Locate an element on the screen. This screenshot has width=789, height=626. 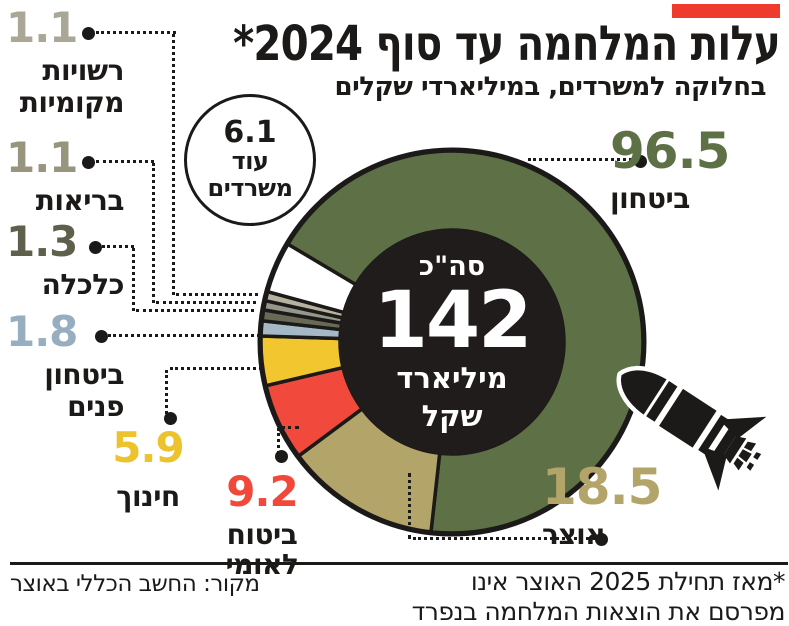
donut-center-disc is located at coordinates (452, 342).